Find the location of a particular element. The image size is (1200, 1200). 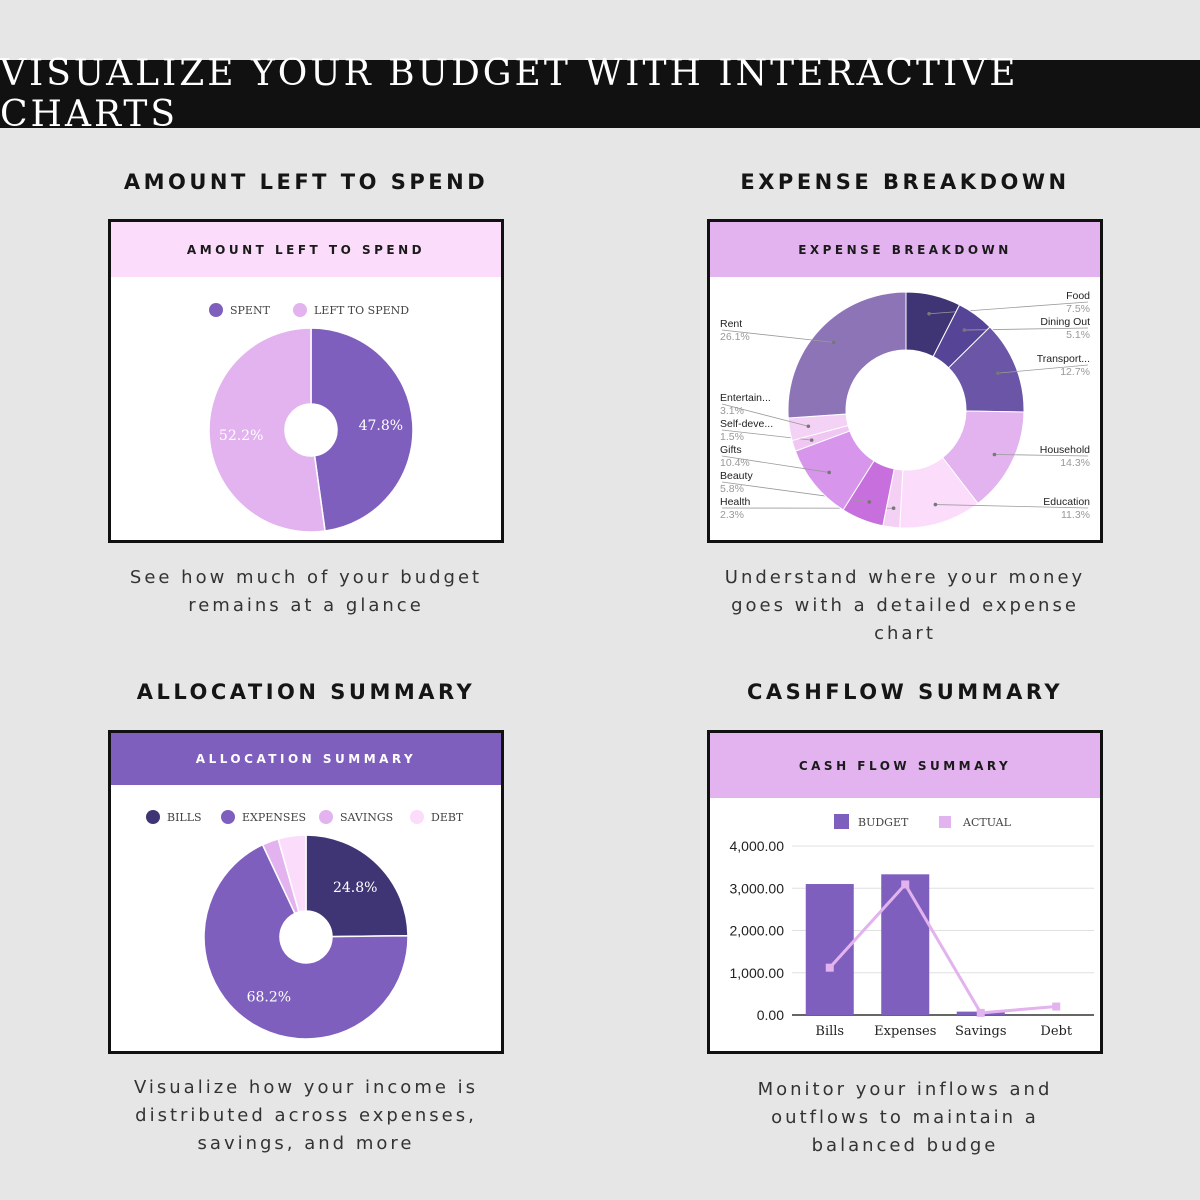

actual-point-savings is located at coordinates (980, 1012).